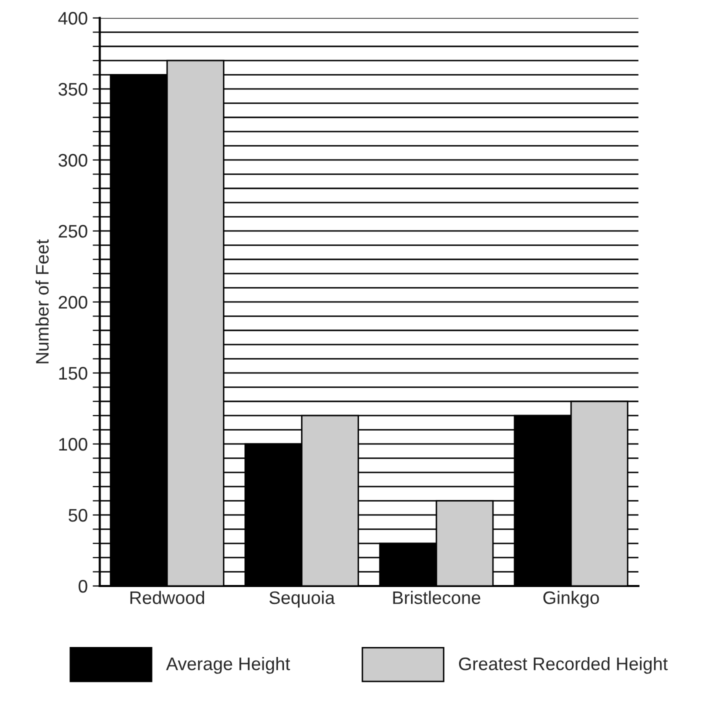 The image size is (723, 719). I want to click on y-axis-title: Number of Feet, so click(42, 301).